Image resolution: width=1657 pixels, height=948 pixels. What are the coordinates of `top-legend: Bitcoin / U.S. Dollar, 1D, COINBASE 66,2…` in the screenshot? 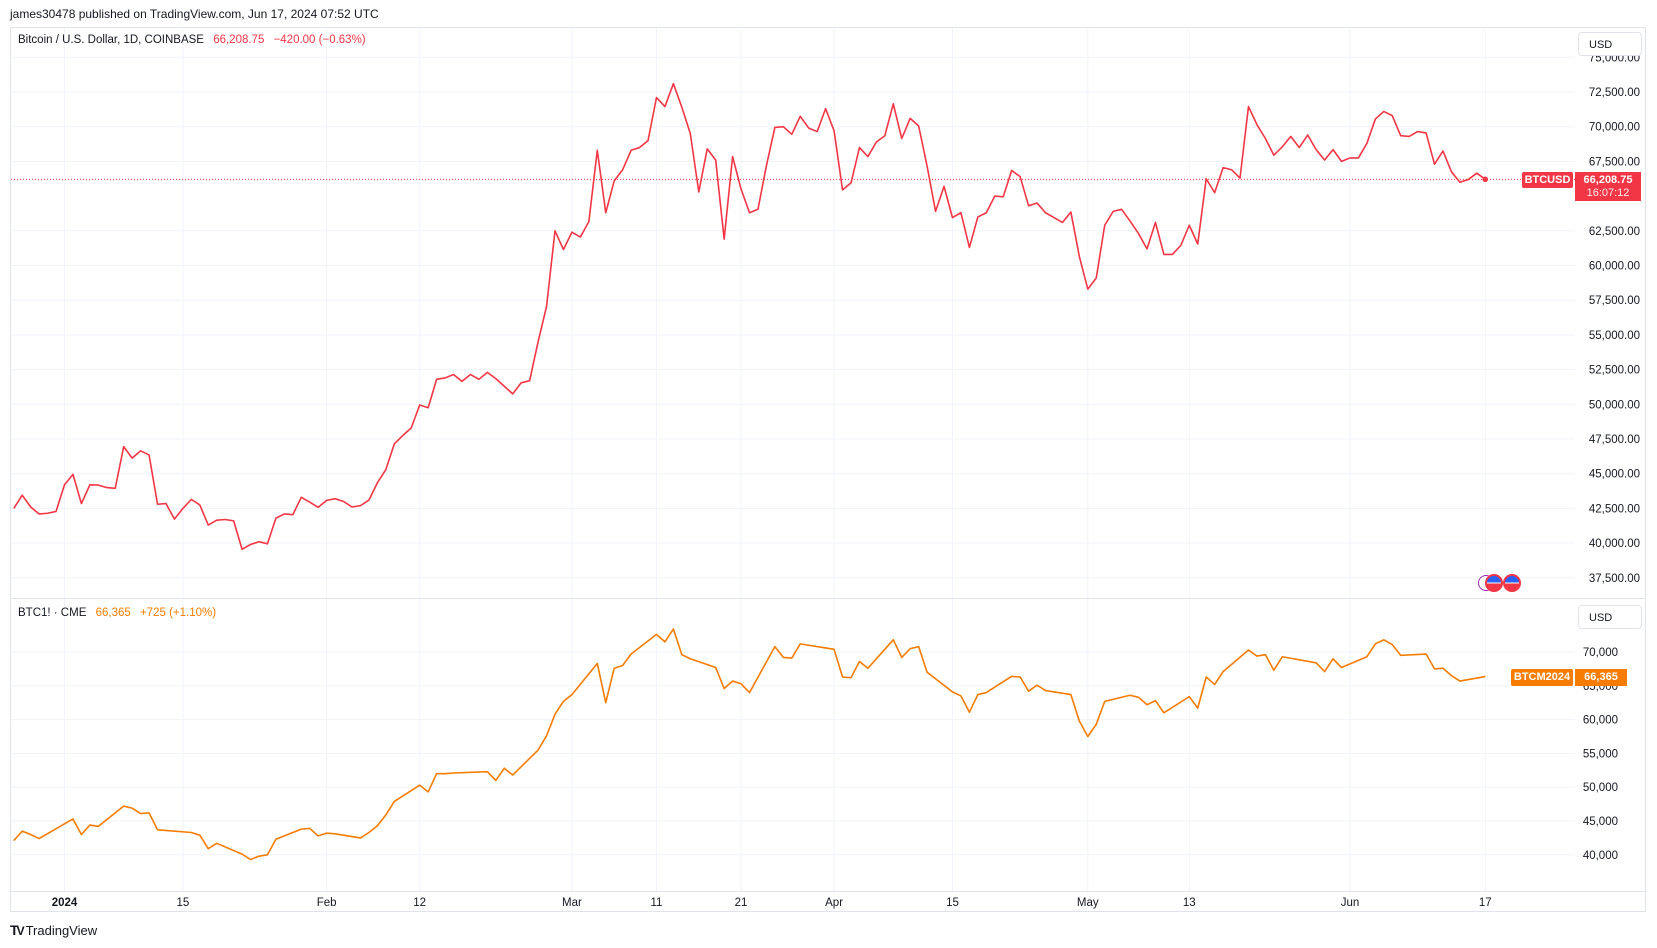 It's located at (195, 40).